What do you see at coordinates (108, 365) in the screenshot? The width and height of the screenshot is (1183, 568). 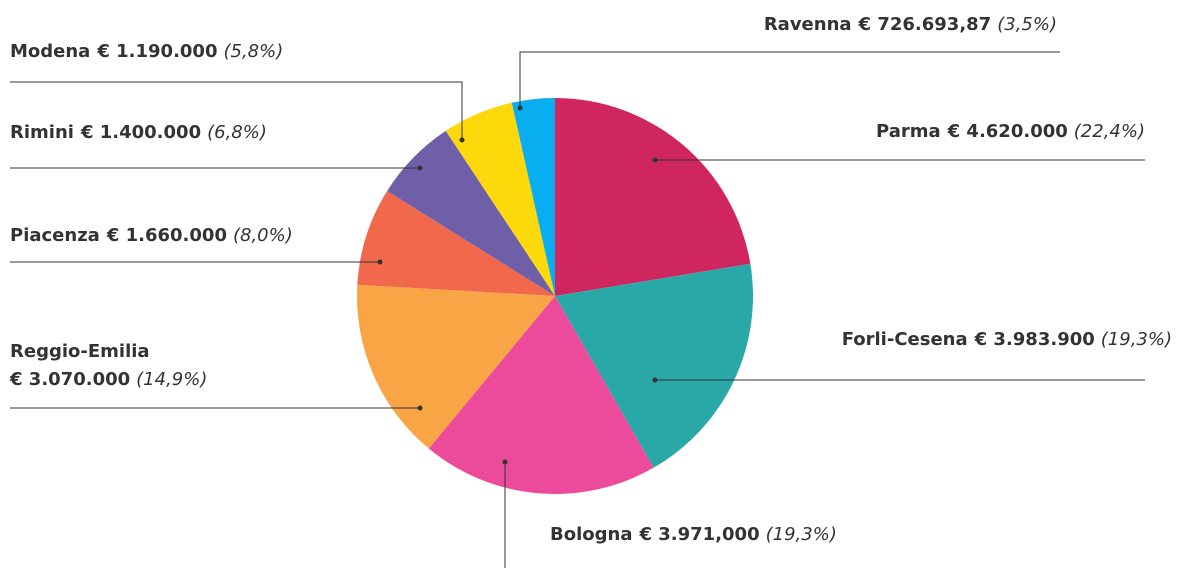 I see `slice-label: Reggio-Emilia € 3.070.000 (14,9%)` at bounding box center [108, 365].